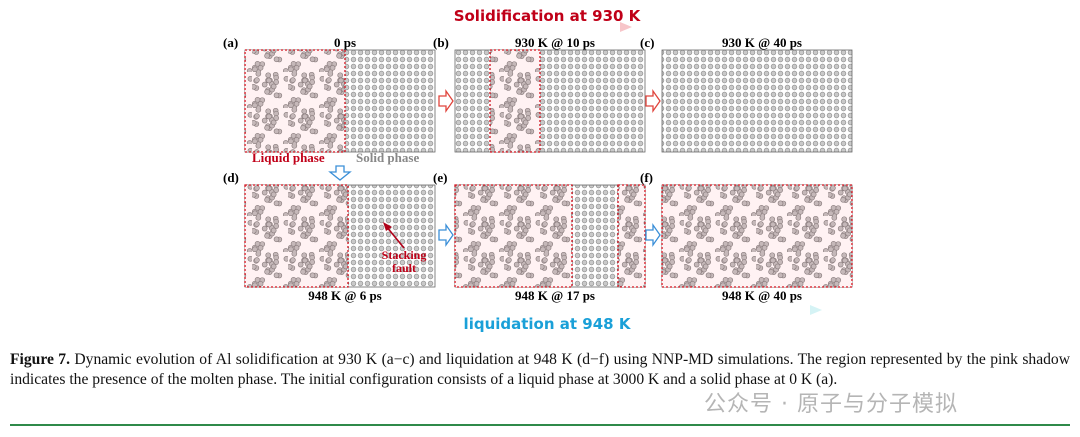 The width and height of the screenshot is (1080, 437). I want to click on panel-title: 930 K @ 40 ps, so click(762, 42).